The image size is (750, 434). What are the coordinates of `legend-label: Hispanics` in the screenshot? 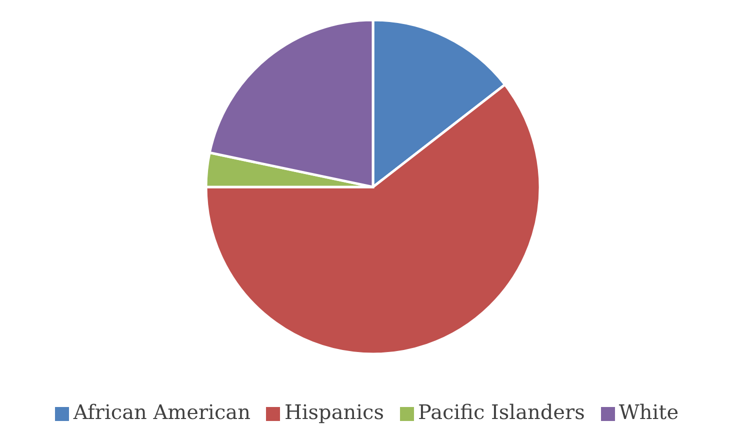 It's located at (334, 412).